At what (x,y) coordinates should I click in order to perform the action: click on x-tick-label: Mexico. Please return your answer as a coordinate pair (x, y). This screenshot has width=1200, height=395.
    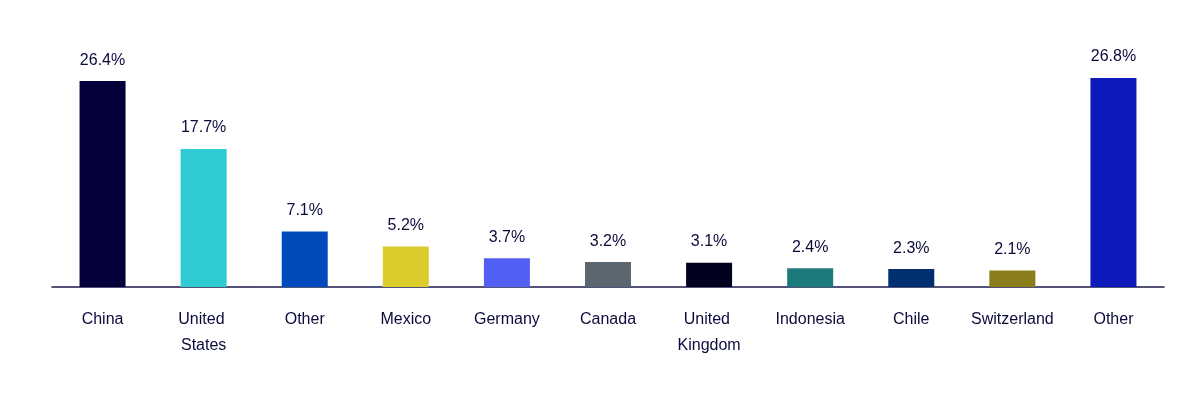
    Looking at the image, I should click on (406, 318).